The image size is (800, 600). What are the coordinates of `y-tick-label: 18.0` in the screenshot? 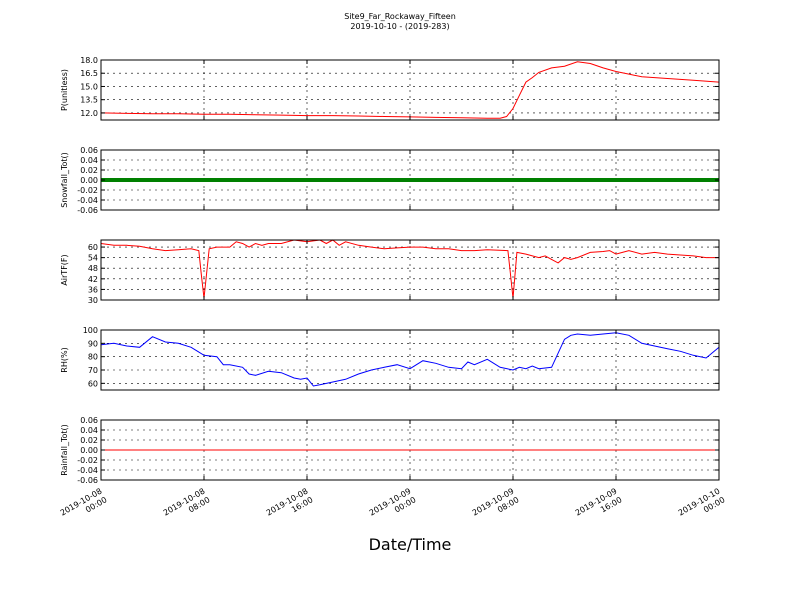 It's located at (89, 60).